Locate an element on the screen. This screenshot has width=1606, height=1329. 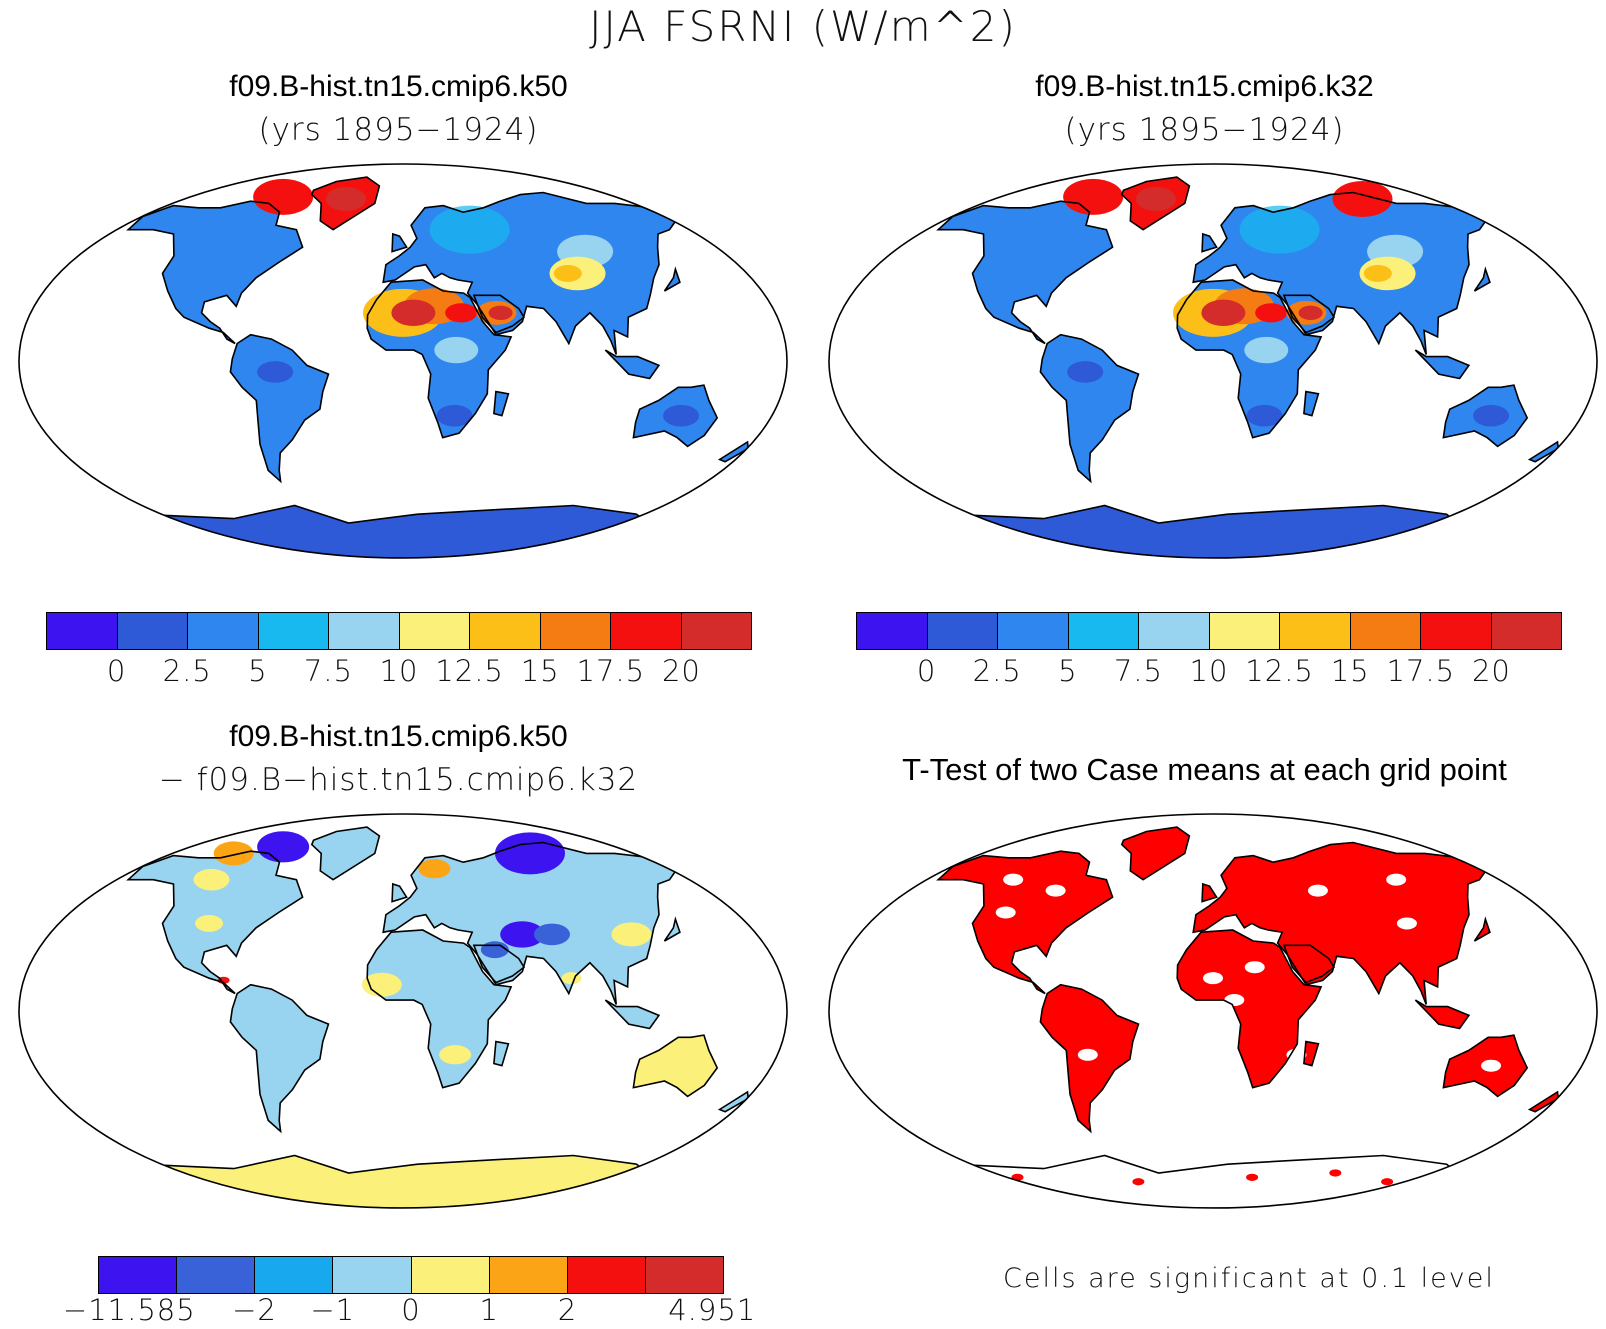
colorbar-diff-tick-label: 4.951 is located at coordinates (712, 1310).